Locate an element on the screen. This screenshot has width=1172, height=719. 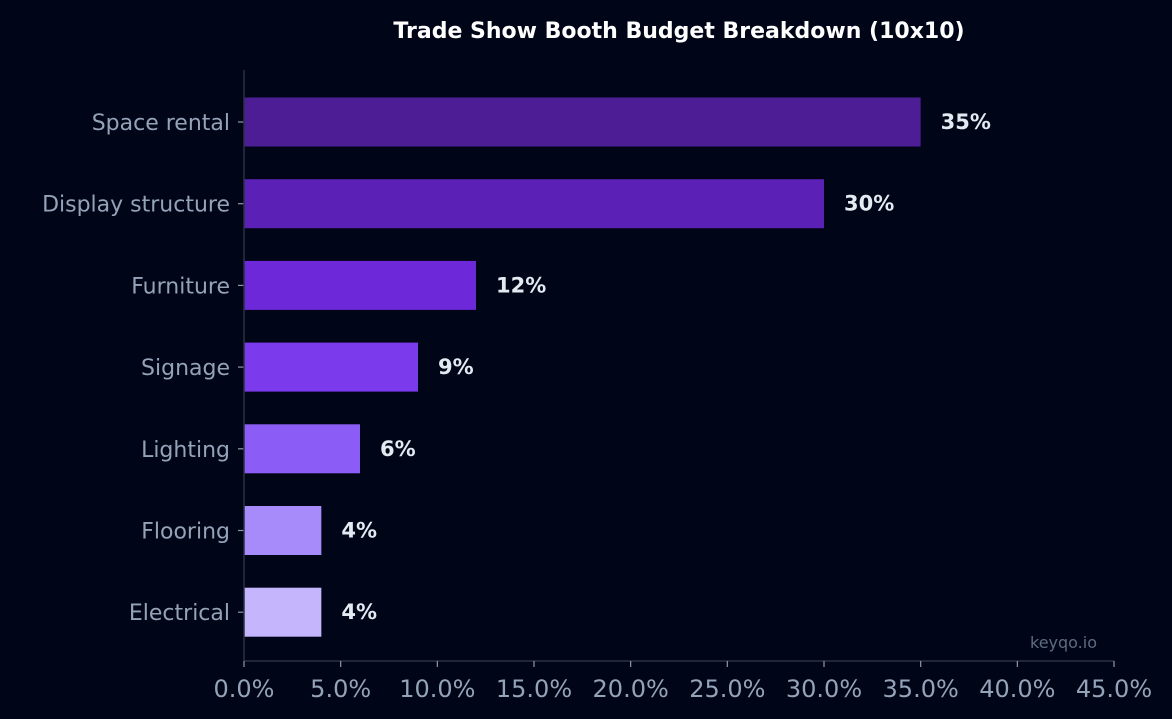
y-tick-label: Display structure is located at coordinates (136, 205).